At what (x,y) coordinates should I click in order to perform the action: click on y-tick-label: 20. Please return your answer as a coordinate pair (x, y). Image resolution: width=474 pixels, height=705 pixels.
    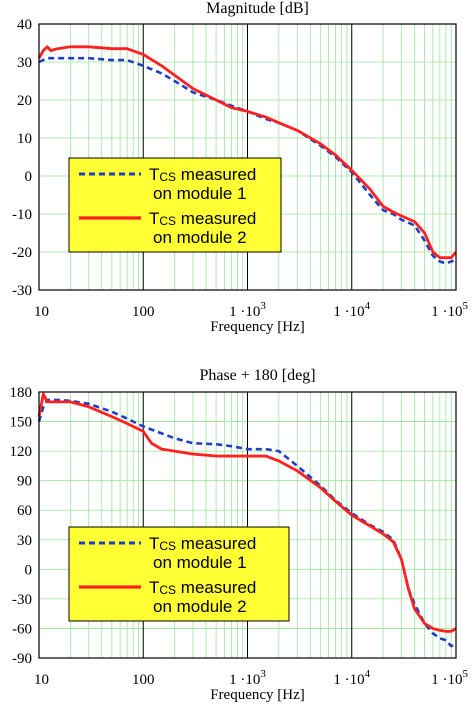
    Looking at the image, I should click on (24, 101).